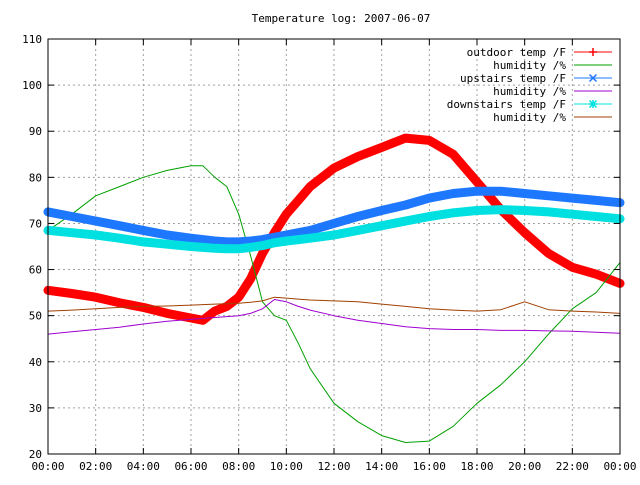  I want to click on x-tick-label: 14:00, so click(381, 466).